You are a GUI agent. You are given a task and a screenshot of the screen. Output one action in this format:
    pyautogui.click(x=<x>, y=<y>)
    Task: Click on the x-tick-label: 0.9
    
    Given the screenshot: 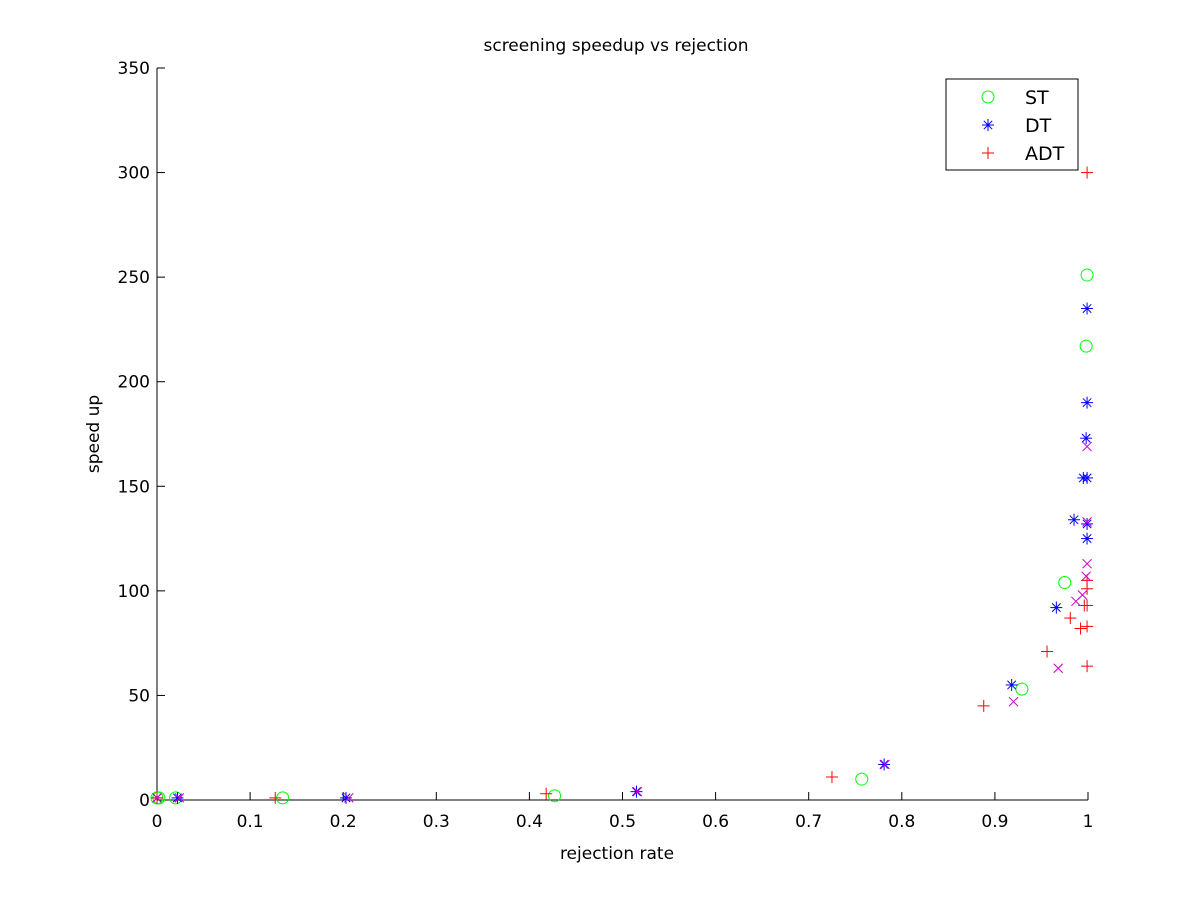 What is the action you would take?
    pyautogui.click(x=994, y=822)
    